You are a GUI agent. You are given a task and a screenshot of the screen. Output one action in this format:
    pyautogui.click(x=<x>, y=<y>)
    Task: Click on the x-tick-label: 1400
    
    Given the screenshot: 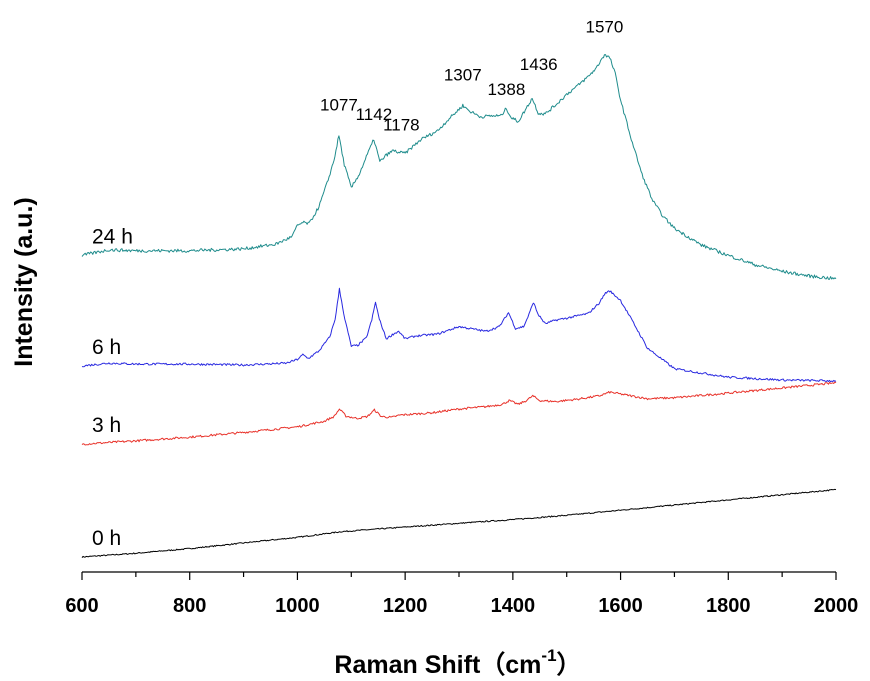 What is the action you would take?
    pyautogui.click(x=513, y=606)
    